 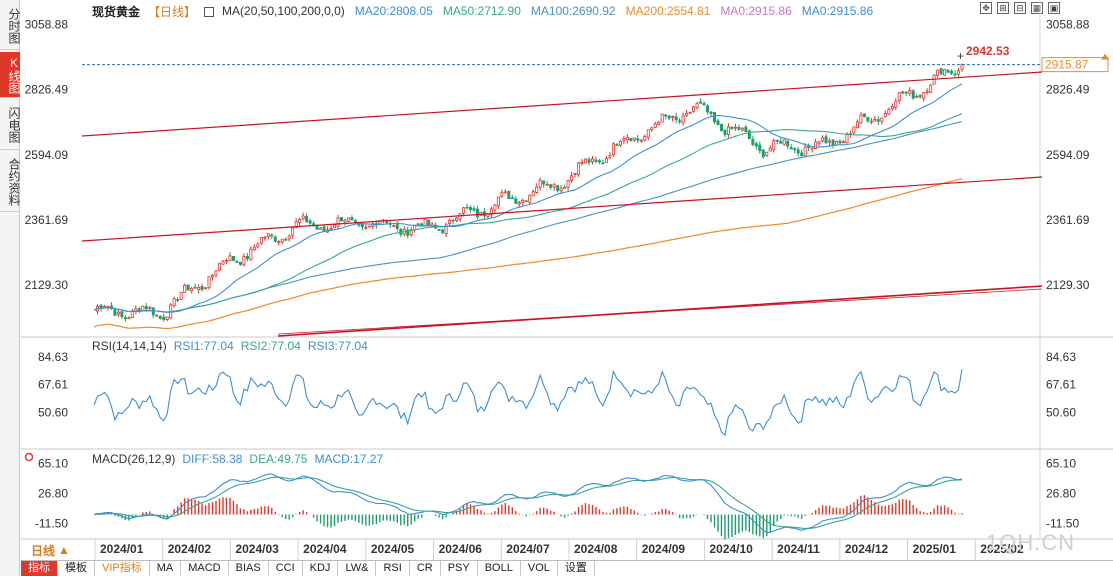 I want to click on macd-diff-line, so click(x=528, y=503).